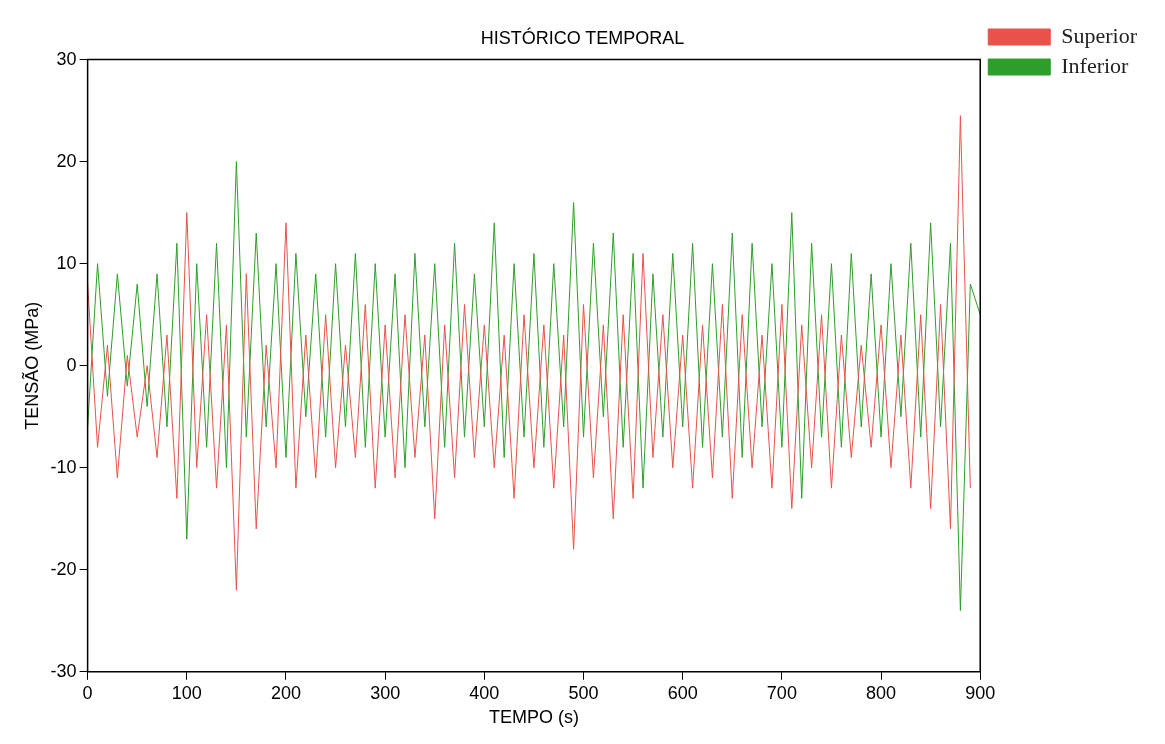 Image resolution: width=1165 pixels, height=744 pixels. What do you see at coordinates (682, 692) in the screenshot?
I see `x-tick-label: 600` at bounding box center [682, 692].